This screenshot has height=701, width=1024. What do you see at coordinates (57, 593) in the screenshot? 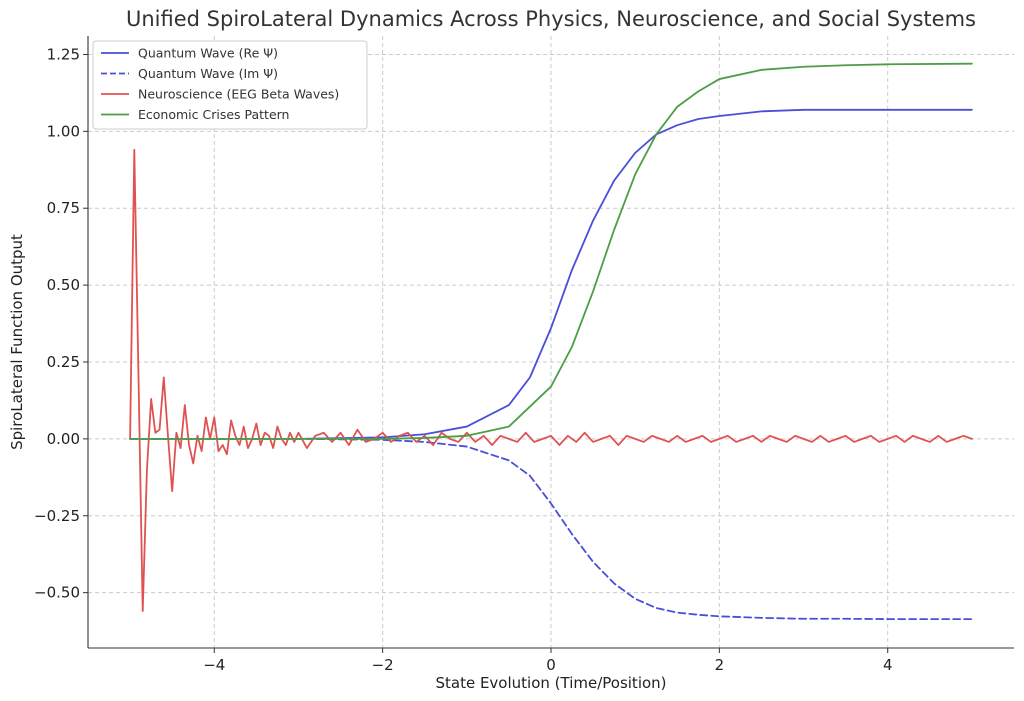
I see `y-tick-label: −0.50` at bounding box center [57, 593].